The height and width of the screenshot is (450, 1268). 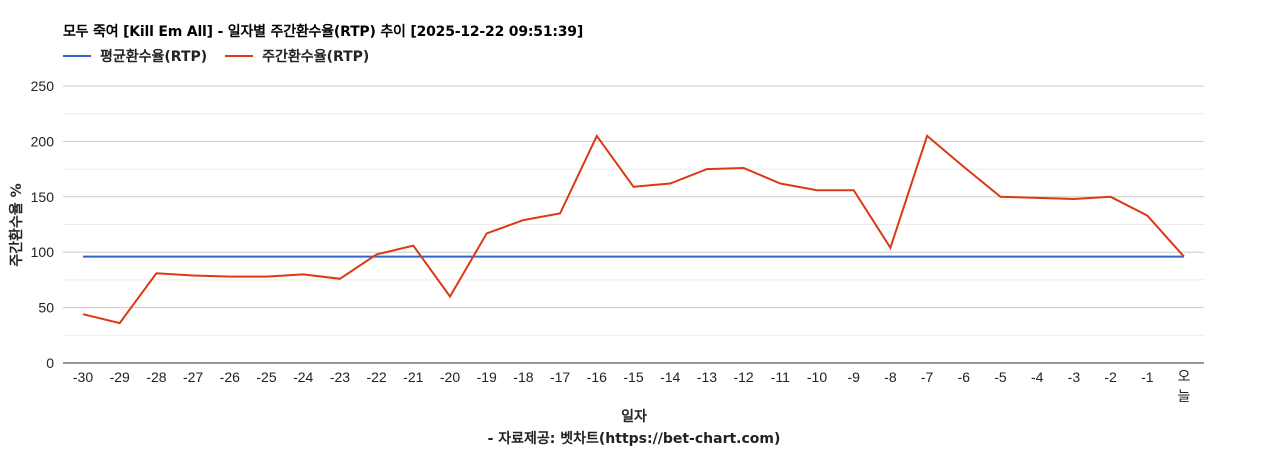 I want to click on y-tick-label: 150, so click(x=43, y=197).